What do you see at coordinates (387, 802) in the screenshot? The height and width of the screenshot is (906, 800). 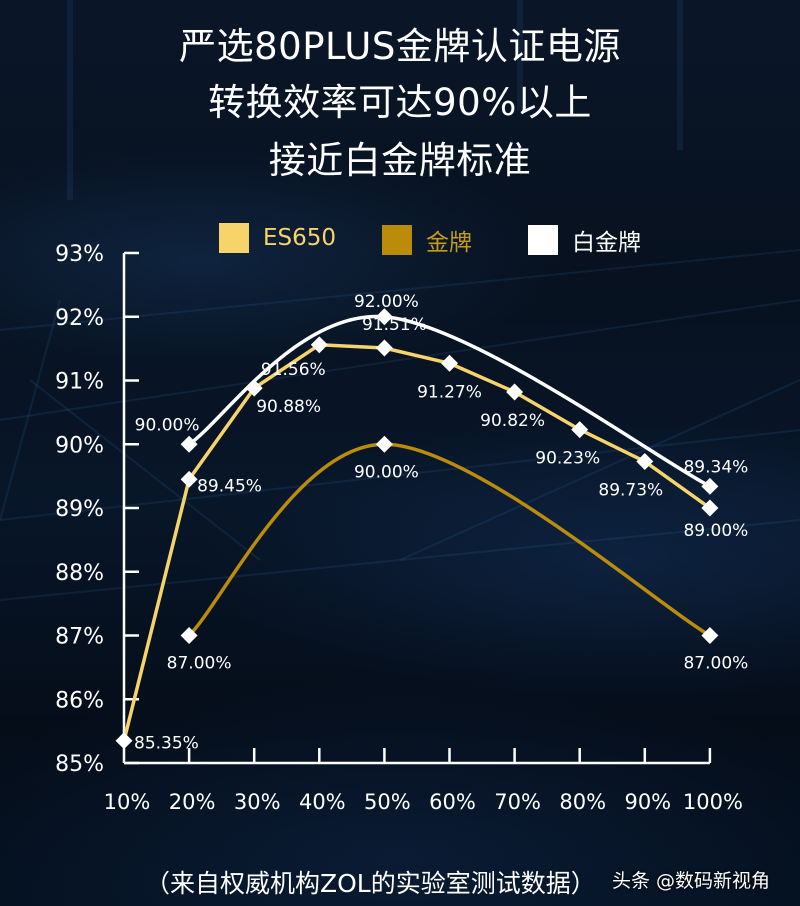 I see `x-tick-label: 50%` at bounding box center [387, 802].